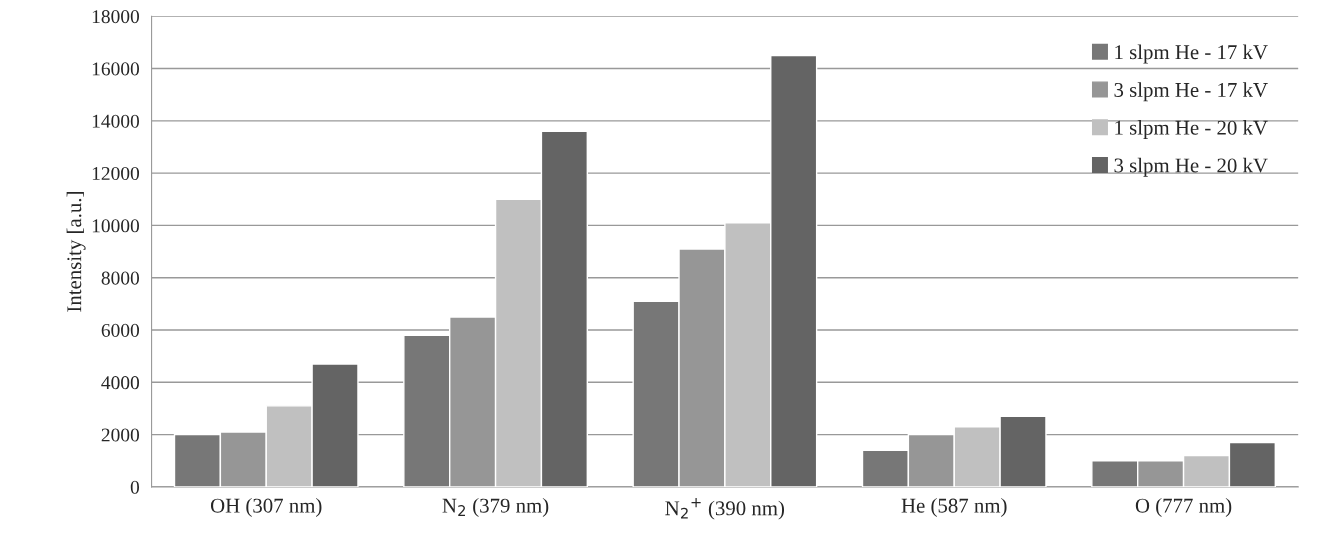 The height and width of the screenshot is (541, 1318). I want to click on y-tick-label: 8000, so click(120, 278).